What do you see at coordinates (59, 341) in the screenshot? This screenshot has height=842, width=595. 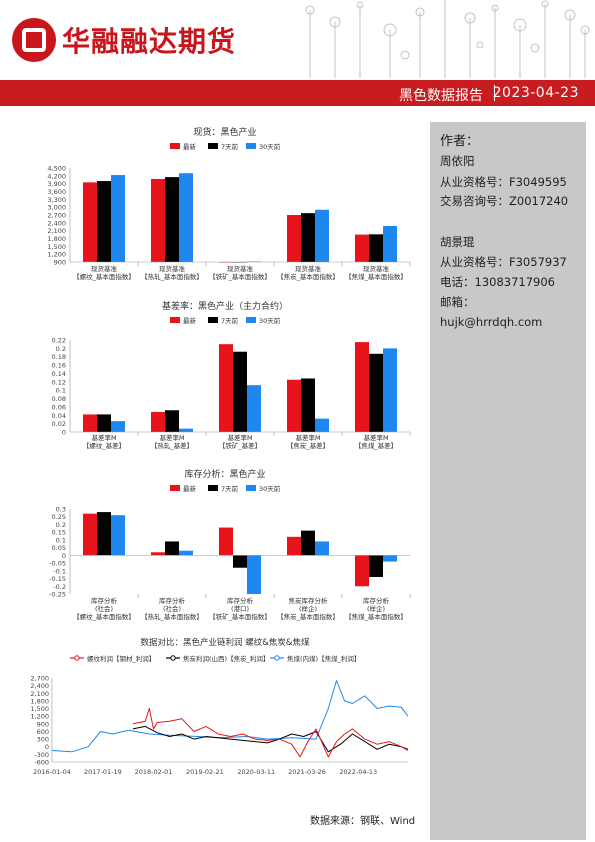 I see `y-tick-label: 0.22` at bounding box center [59, 341].